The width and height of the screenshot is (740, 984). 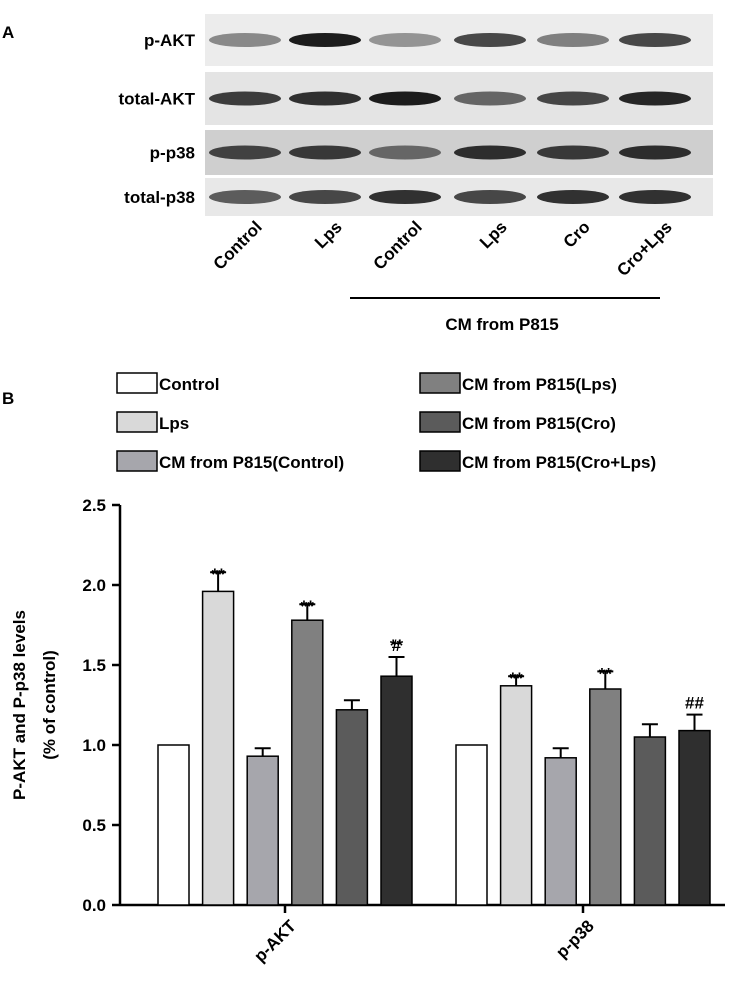 I want to click on group-label: CM from P815, so click(x=501, y=324).